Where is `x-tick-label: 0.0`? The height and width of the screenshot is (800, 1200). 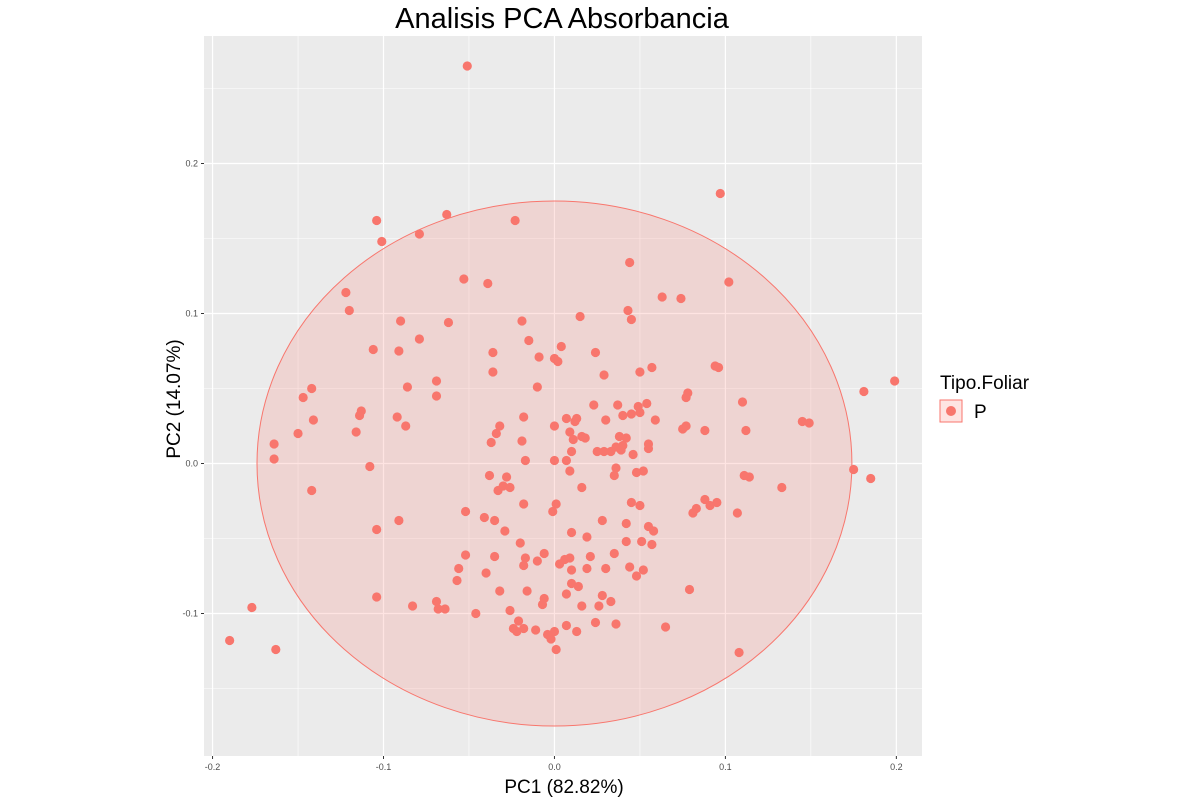 x-tick-label: 0.0 is located at coordinates (554, 767).